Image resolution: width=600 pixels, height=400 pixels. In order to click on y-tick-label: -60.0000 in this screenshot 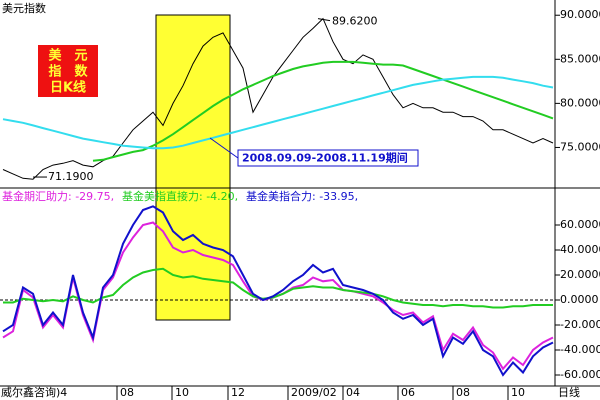, I will do `click(580, 374)`.